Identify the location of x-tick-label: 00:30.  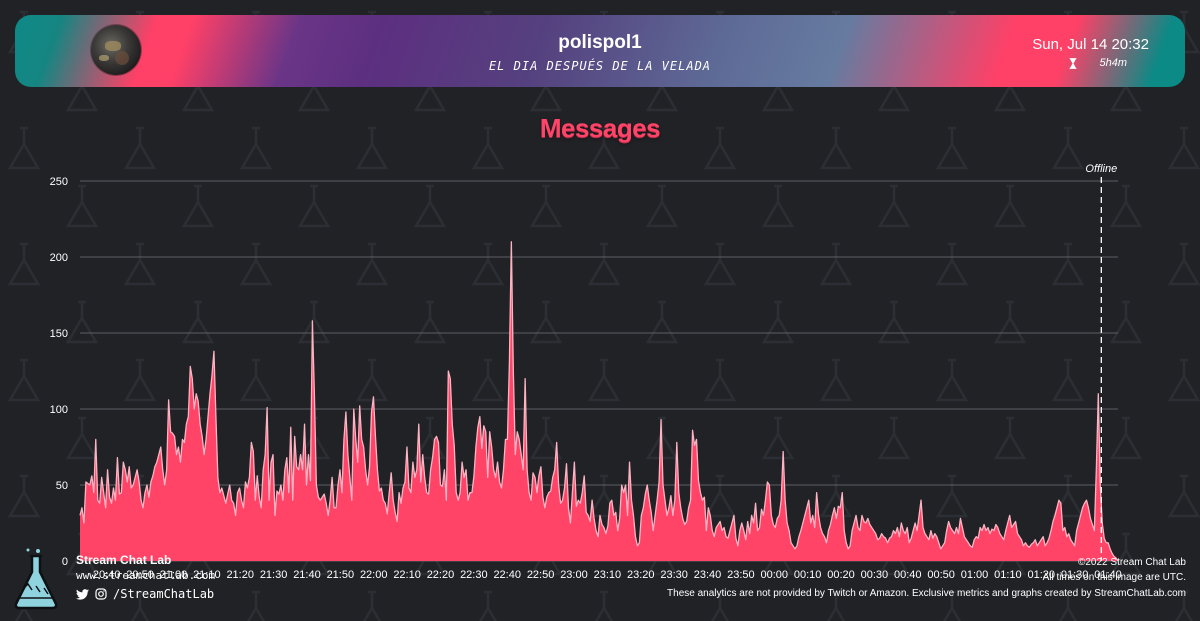
(875, 575).